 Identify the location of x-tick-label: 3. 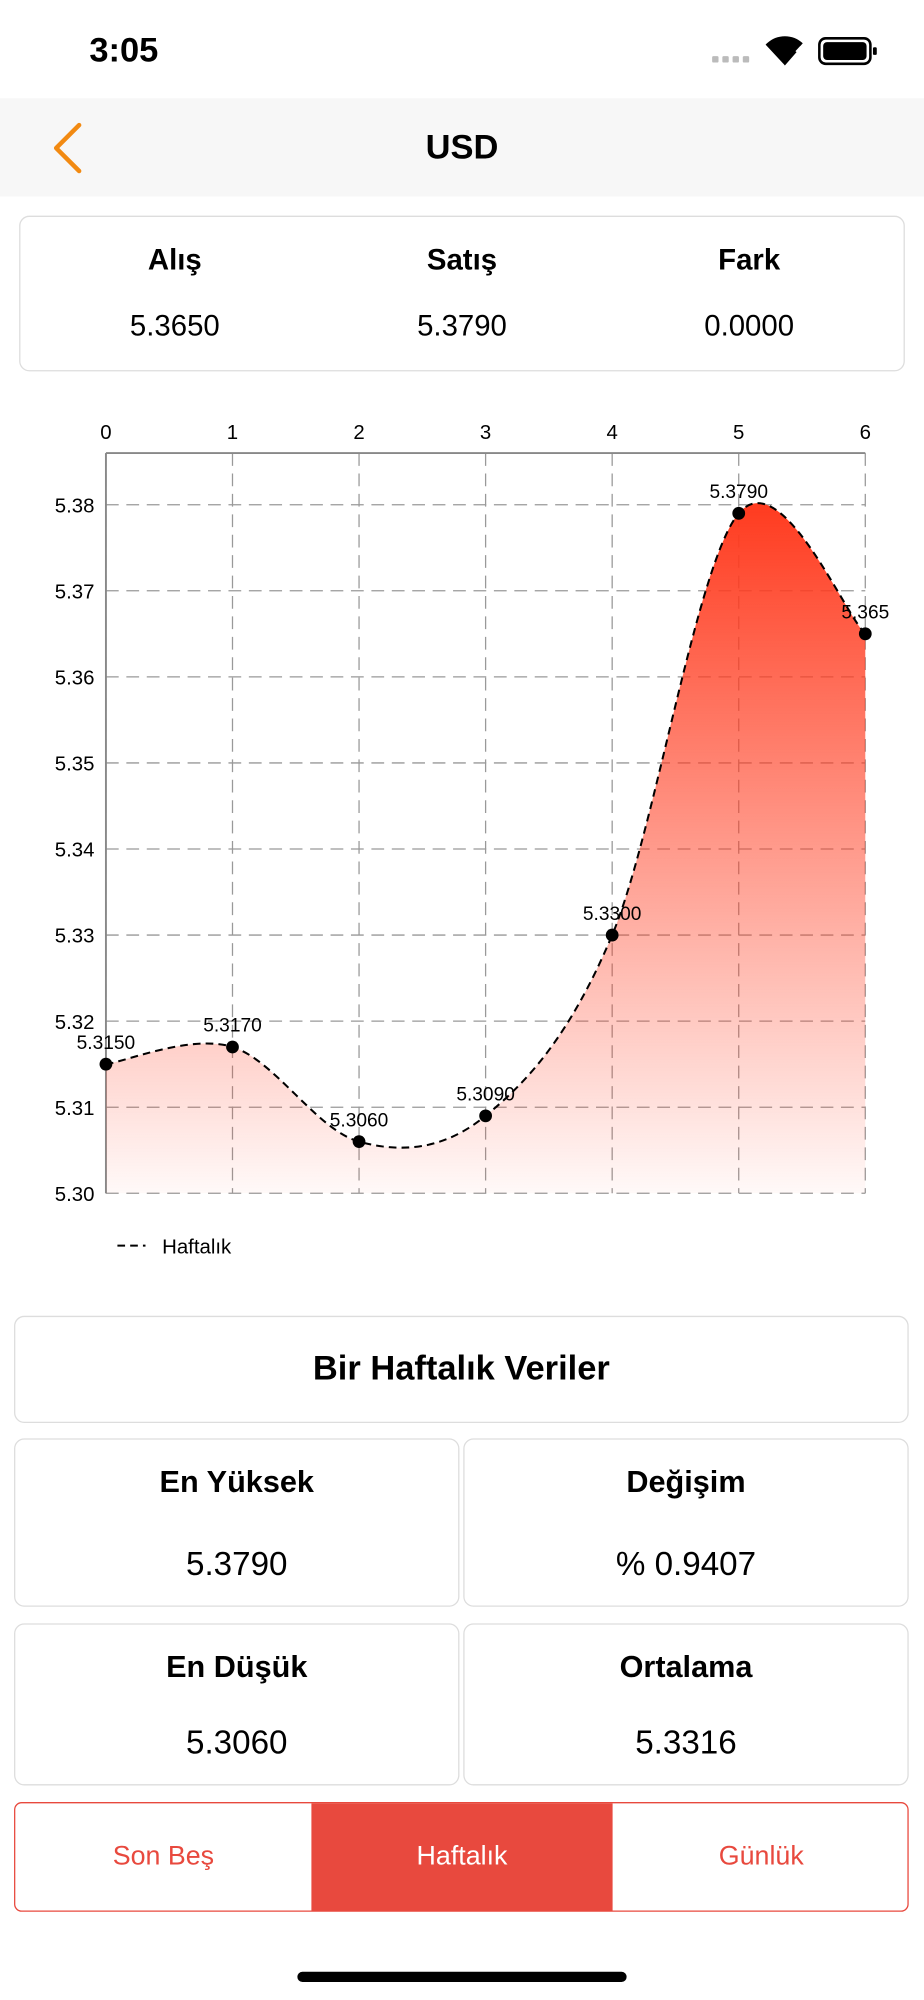
(485, 433).